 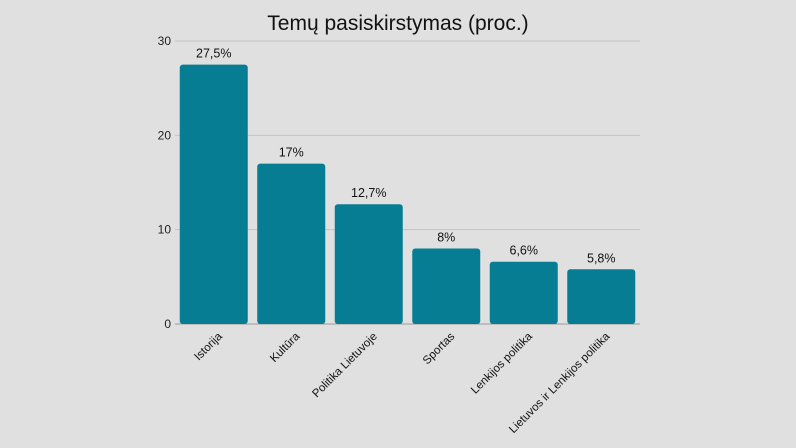 What do you see at coordinates (368, 193) in the screenshot?
I see `data-label: 12,7%` at bounding box center [368, 193].